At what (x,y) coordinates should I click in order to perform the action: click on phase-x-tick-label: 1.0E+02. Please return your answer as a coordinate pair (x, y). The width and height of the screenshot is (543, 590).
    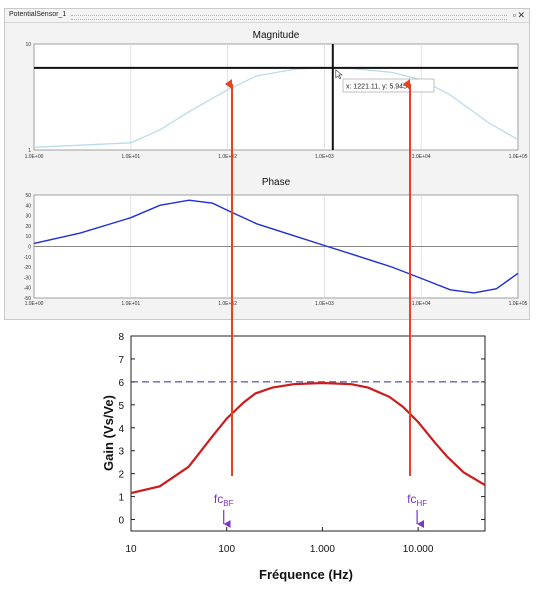
    Looking at the image, I should click on (227, 304).